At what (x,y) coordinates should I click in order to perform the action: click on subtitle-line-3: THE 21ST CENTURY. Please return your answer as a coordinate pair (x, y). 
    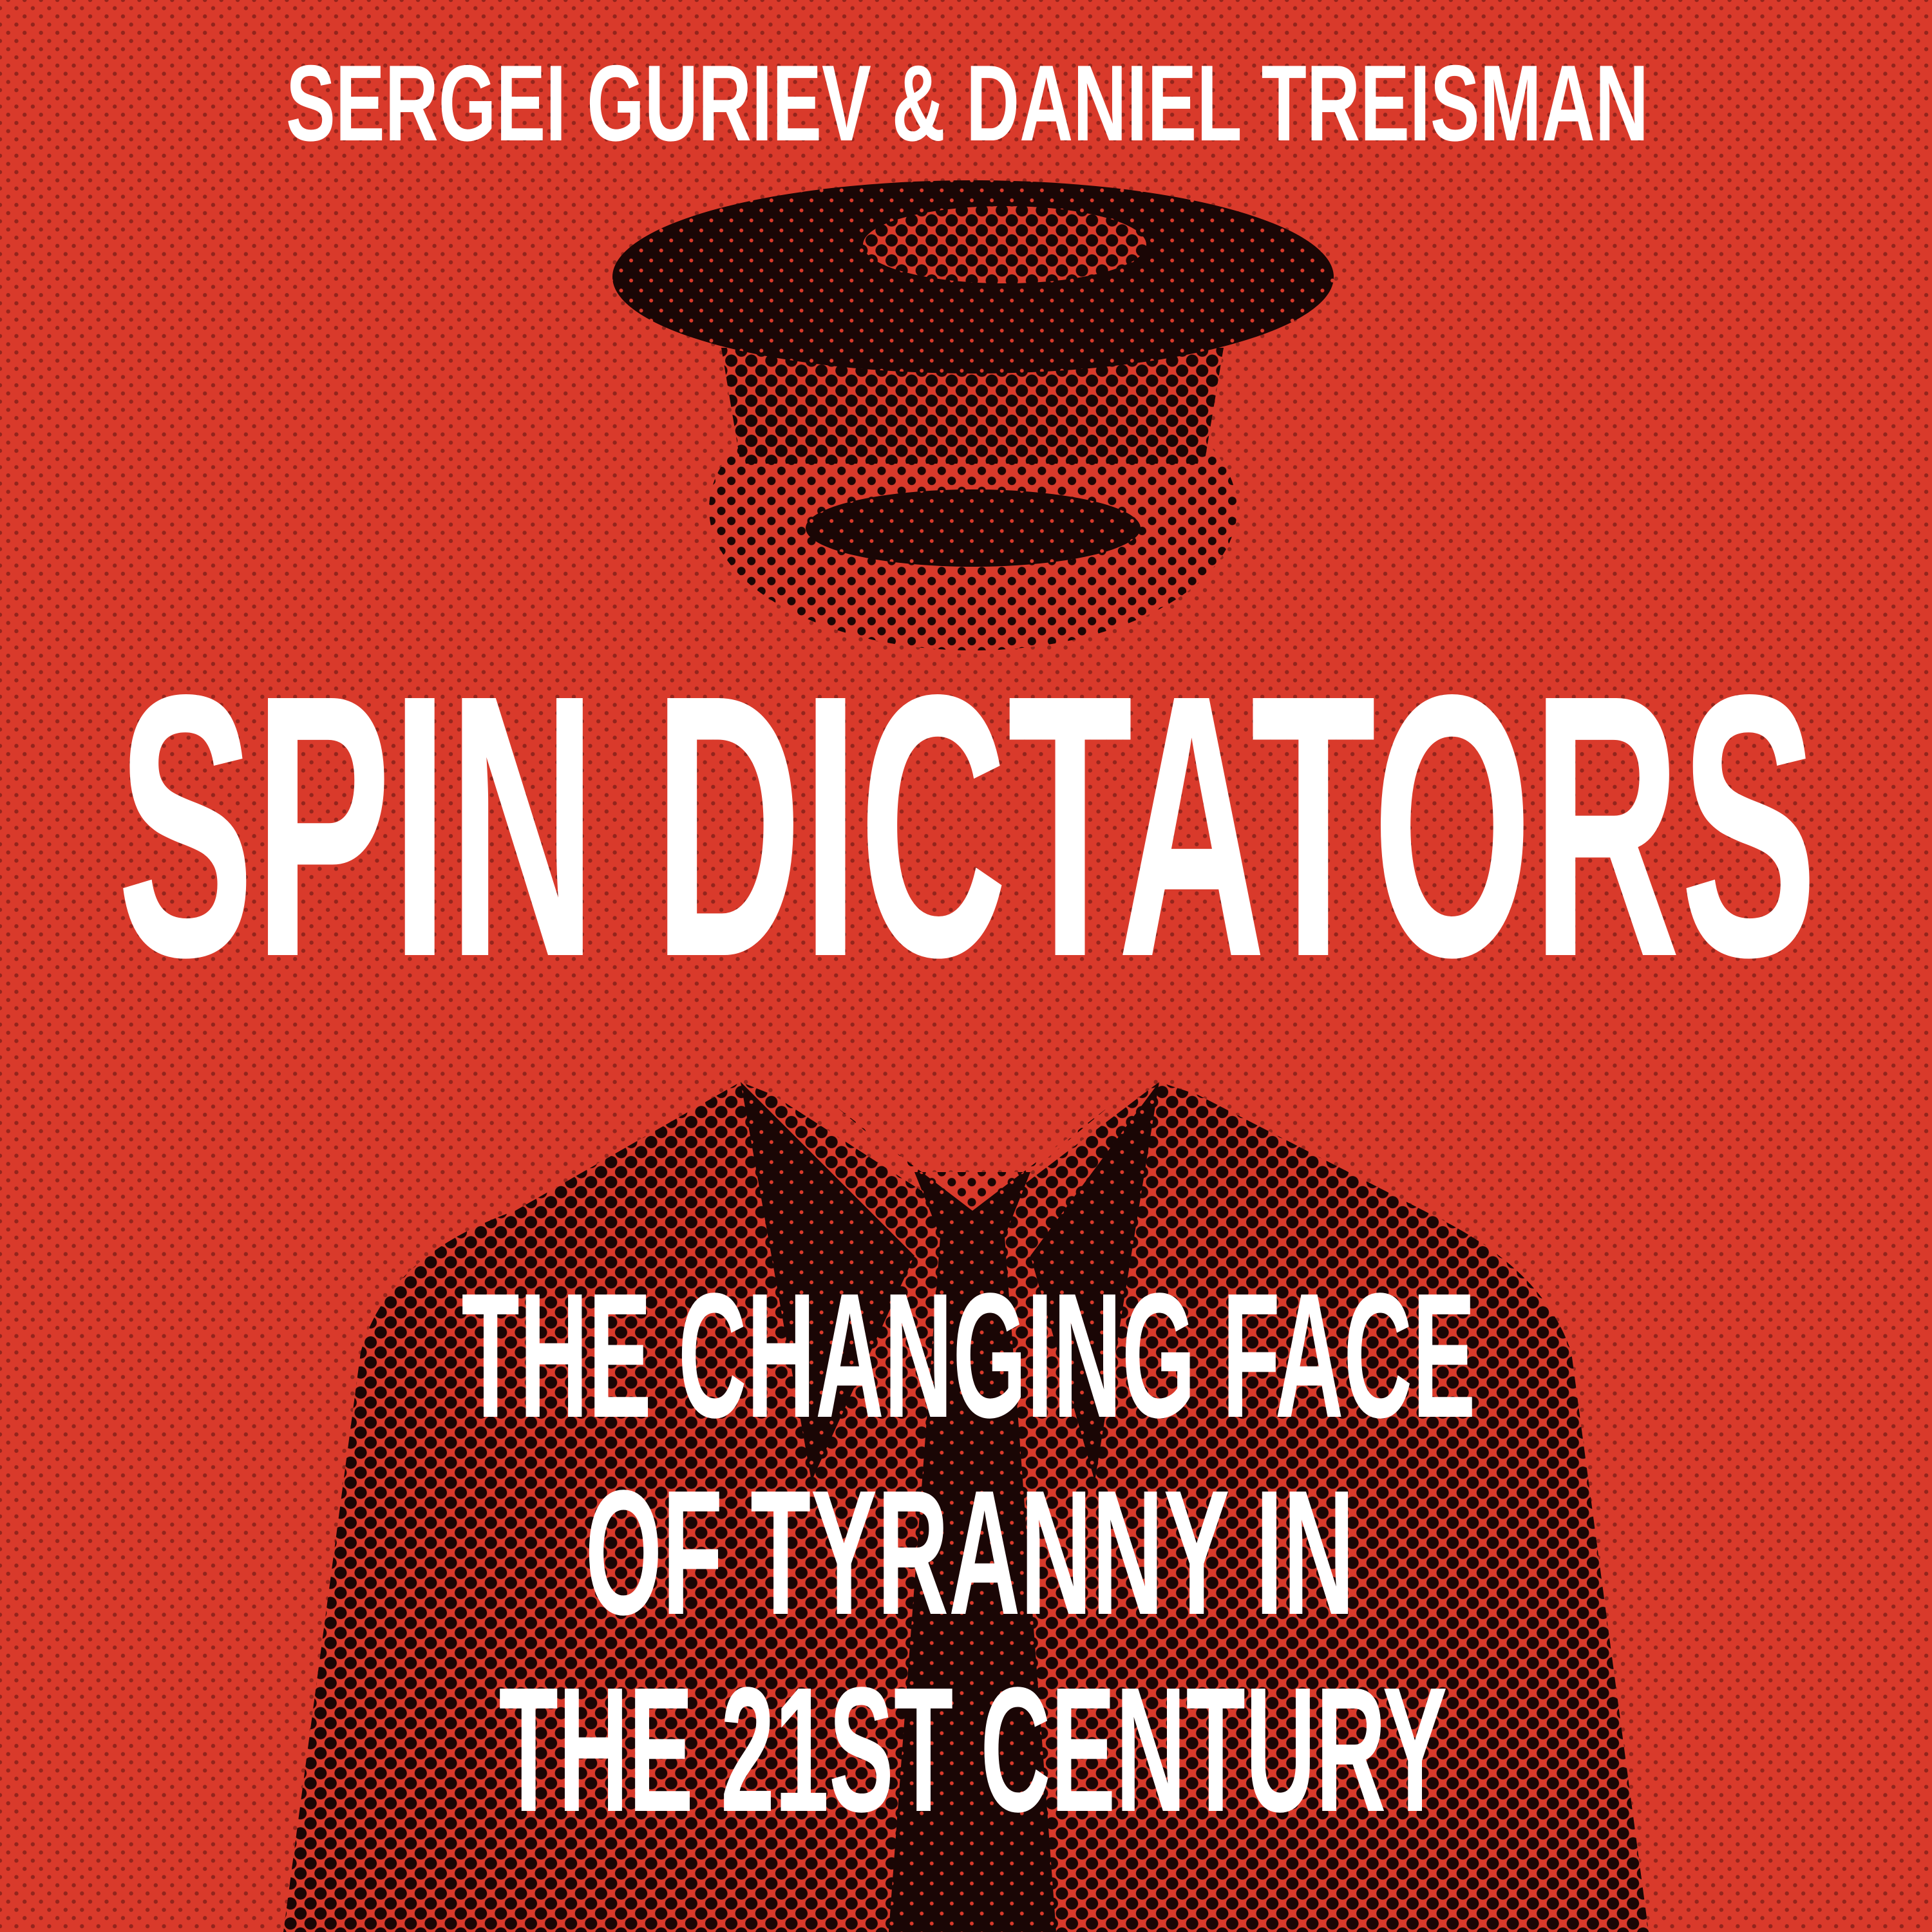
    Looking at the image, I should click on (974, 1750).